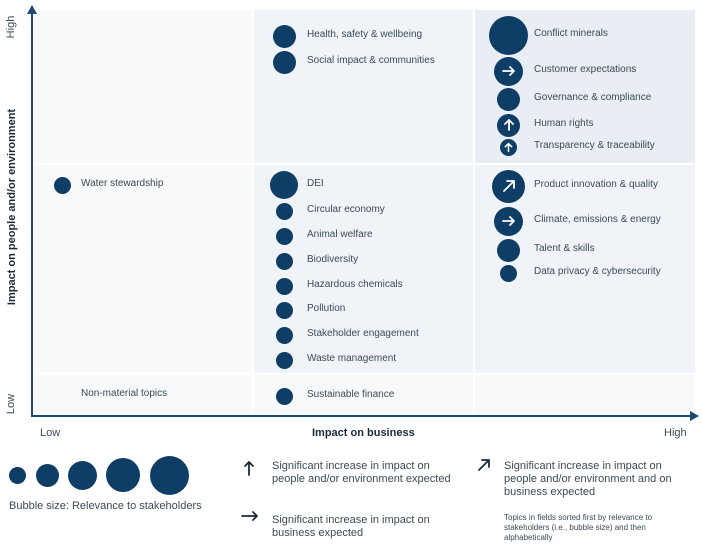 The width and height of the screenshot is (702, 550). I want to click on topic-label: DEI, so click(315, 183).